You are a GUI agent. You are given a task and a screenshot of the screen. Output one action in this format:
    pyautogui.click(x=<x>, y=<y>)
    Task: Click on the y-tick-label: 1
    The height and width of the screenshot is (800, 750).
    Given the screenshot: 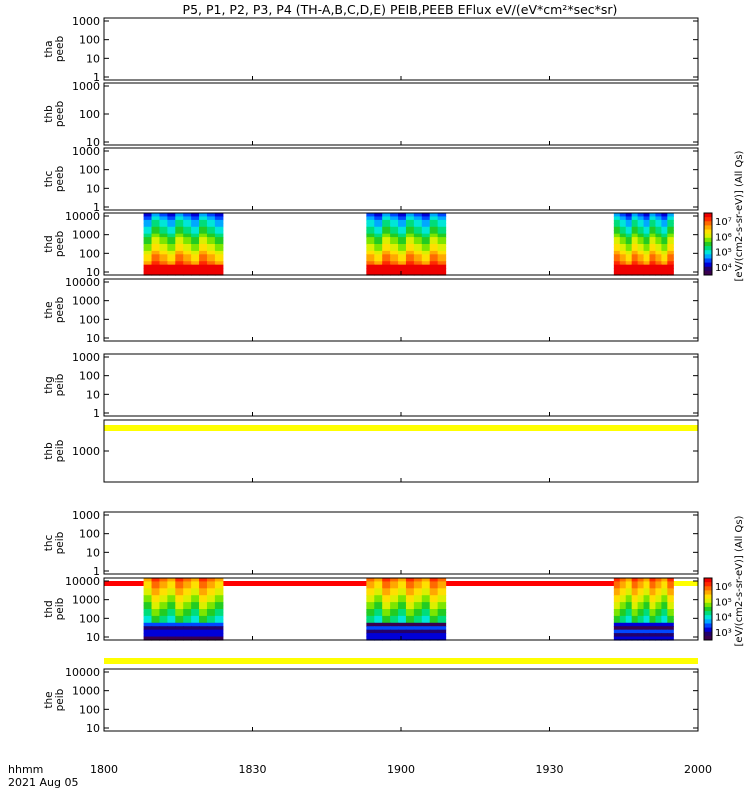 What is the action you would take?
    pyautogui.click(x=96, y=571)
    